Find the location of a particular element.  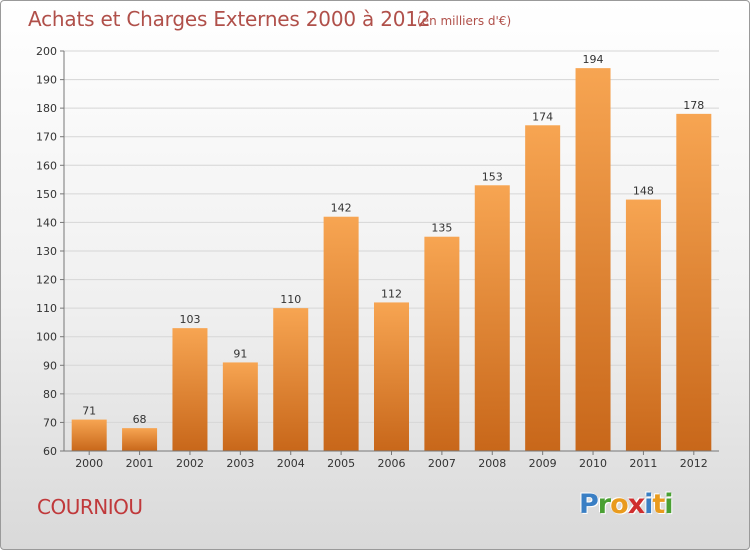

x-tick-label-2006: 2006 is located at coordinates (392, 463).